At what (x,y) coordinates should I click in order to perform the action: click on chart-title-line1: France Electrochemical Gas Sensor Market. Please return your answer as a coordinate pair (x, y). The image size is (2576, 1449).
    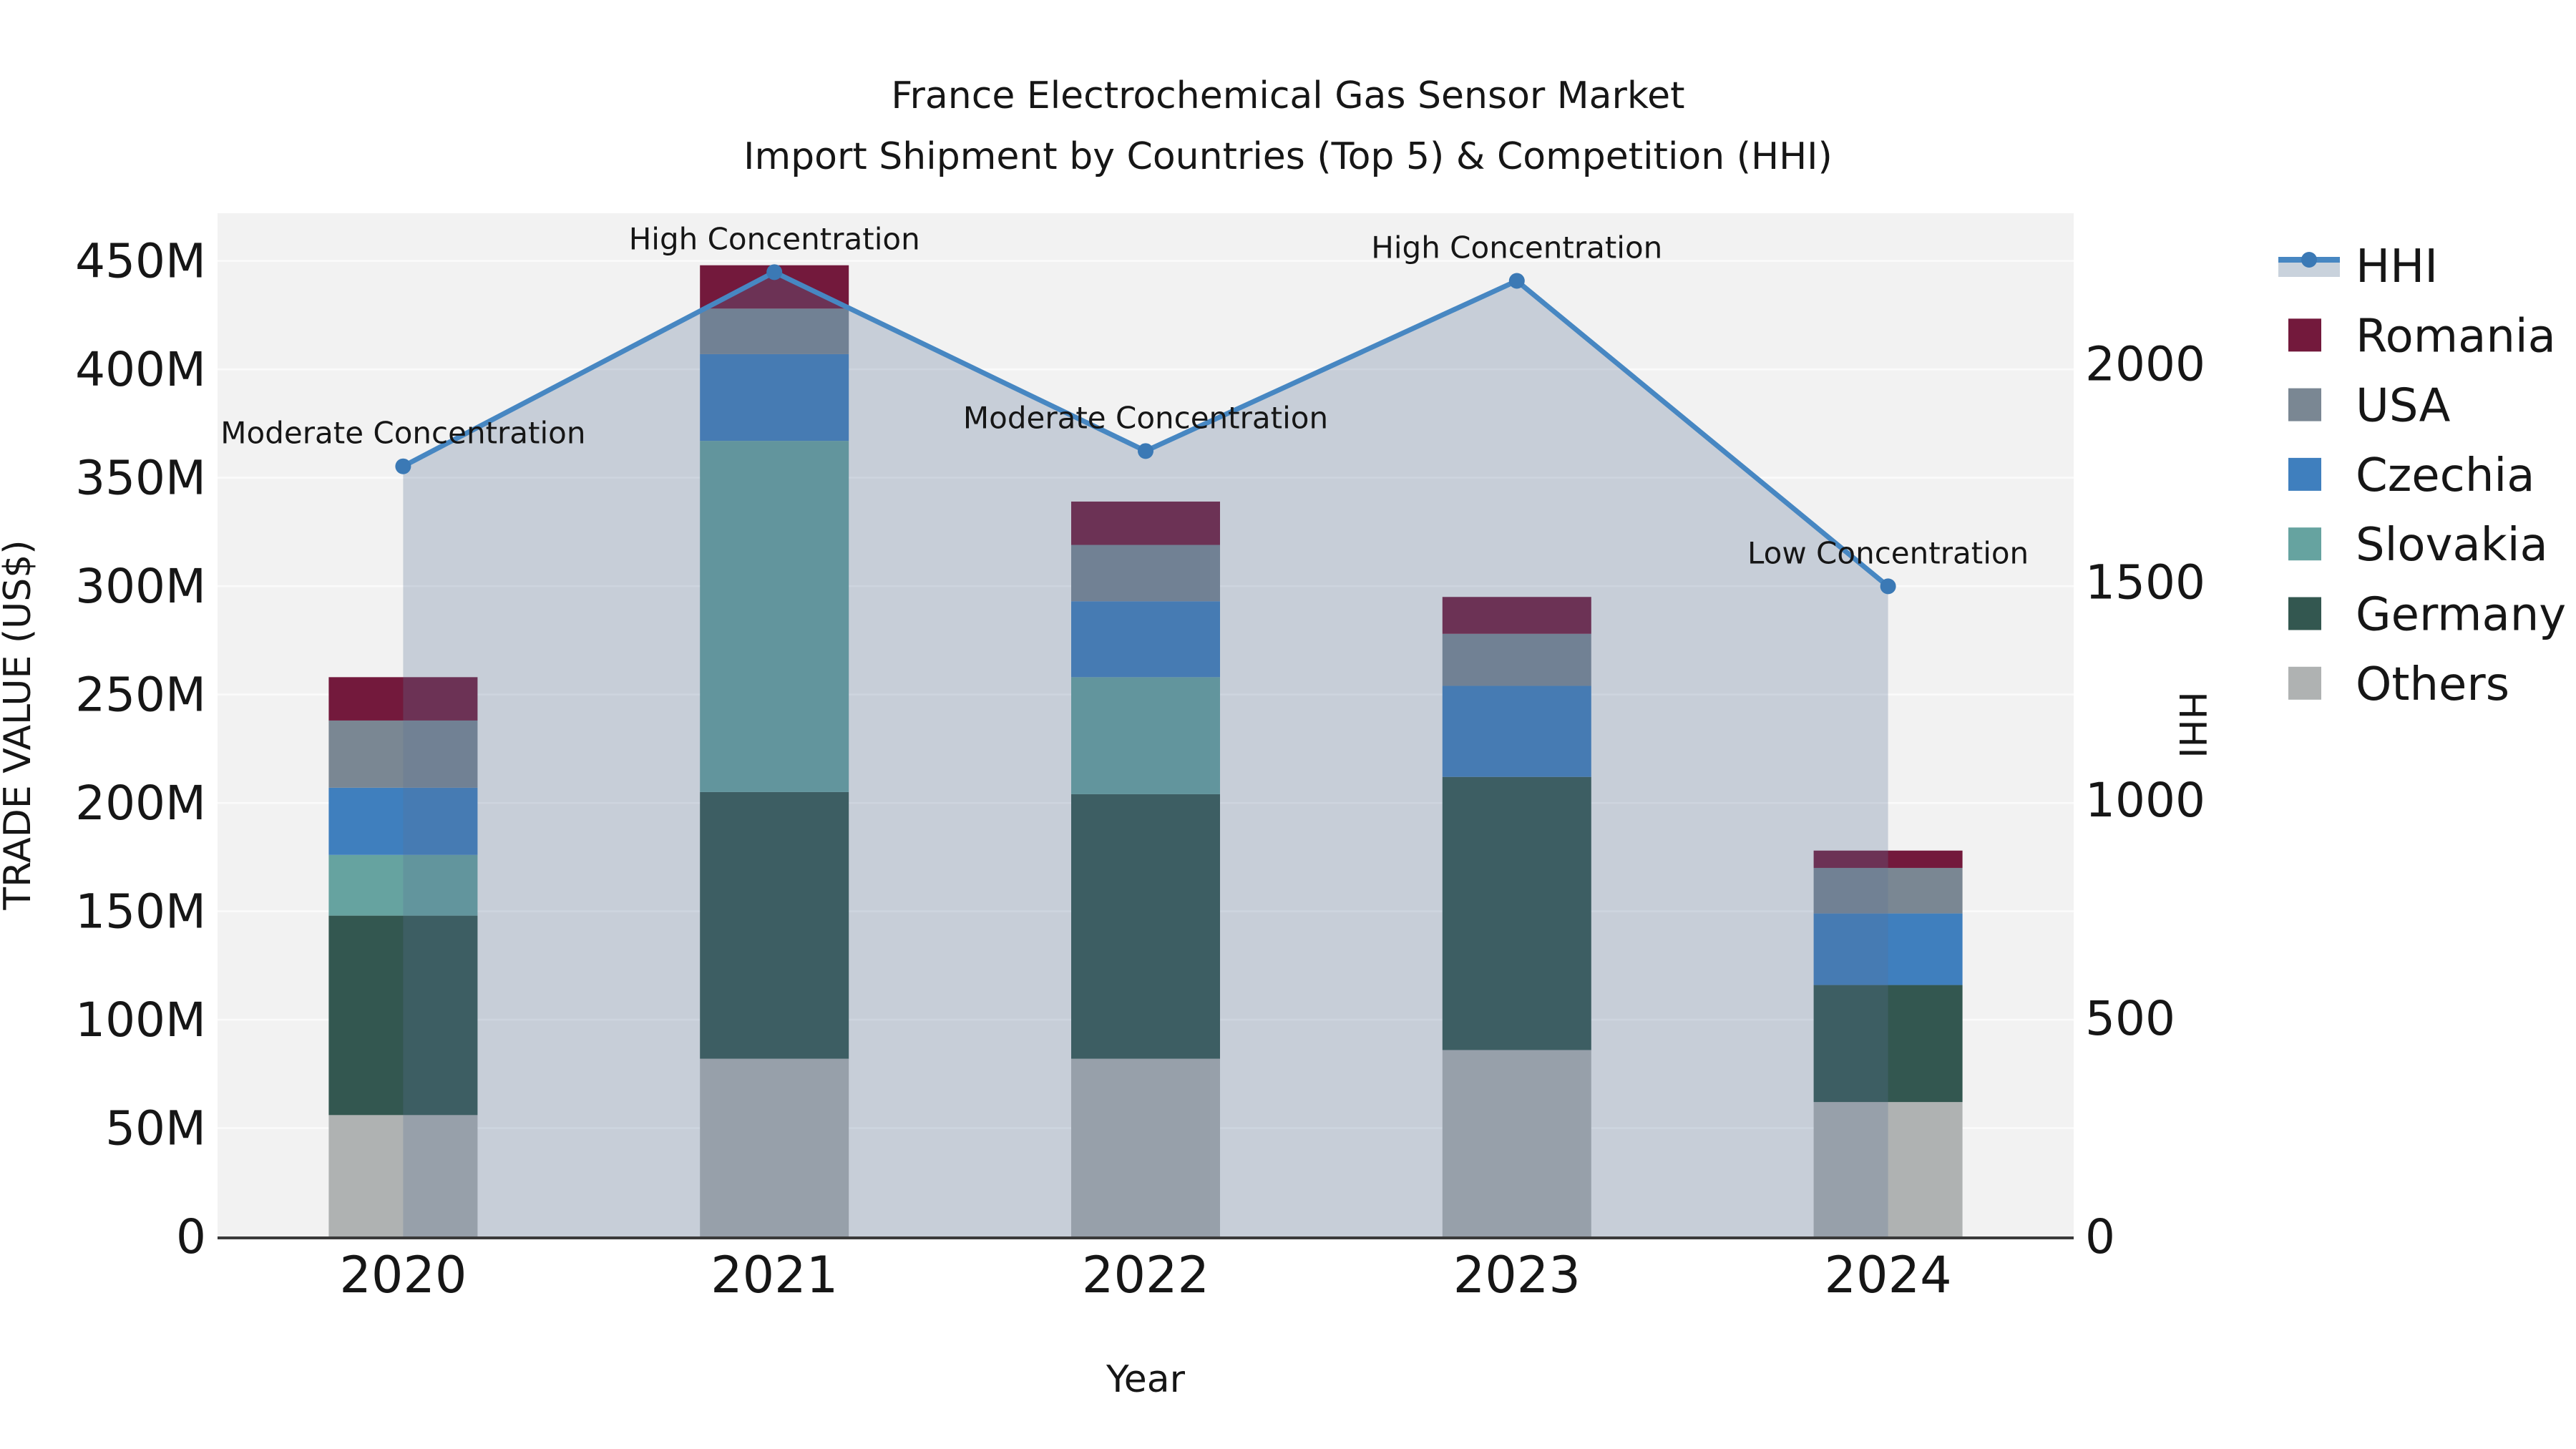
    Looking at the image, I should click on (1287, 95).